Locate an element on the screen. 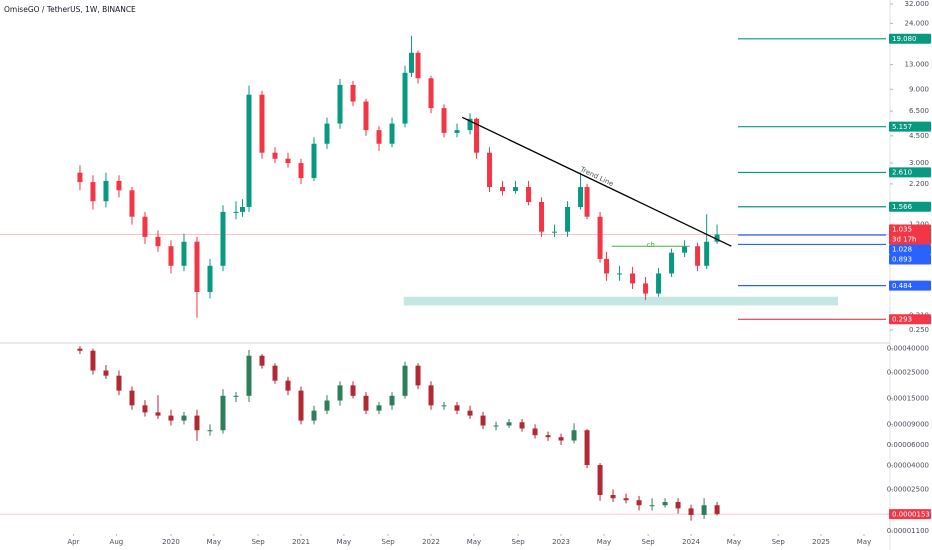  price-badge-label: 0.893 is located at coordinates (902, 260).